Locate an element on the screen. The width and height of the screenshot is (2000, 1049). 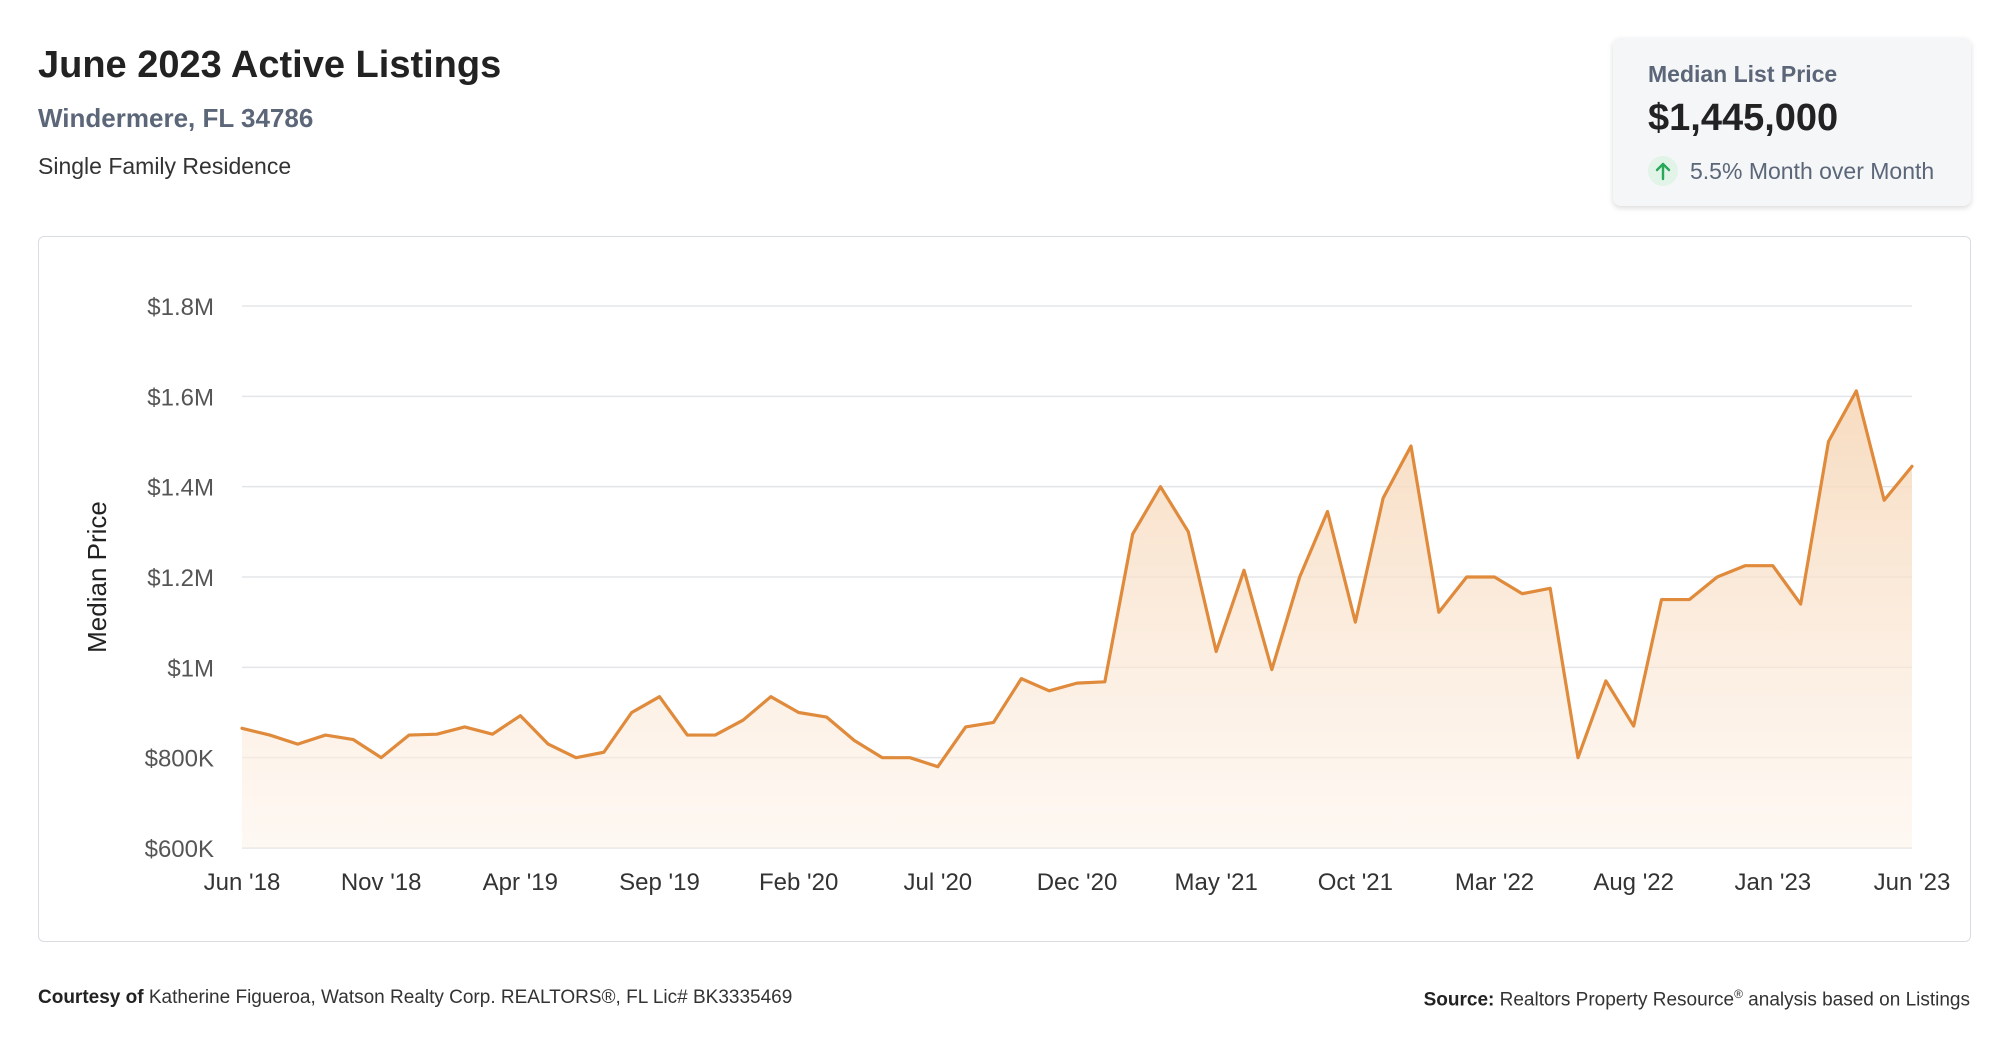
courtesy-label: Courtesy of is located at coordinates (91, 997).